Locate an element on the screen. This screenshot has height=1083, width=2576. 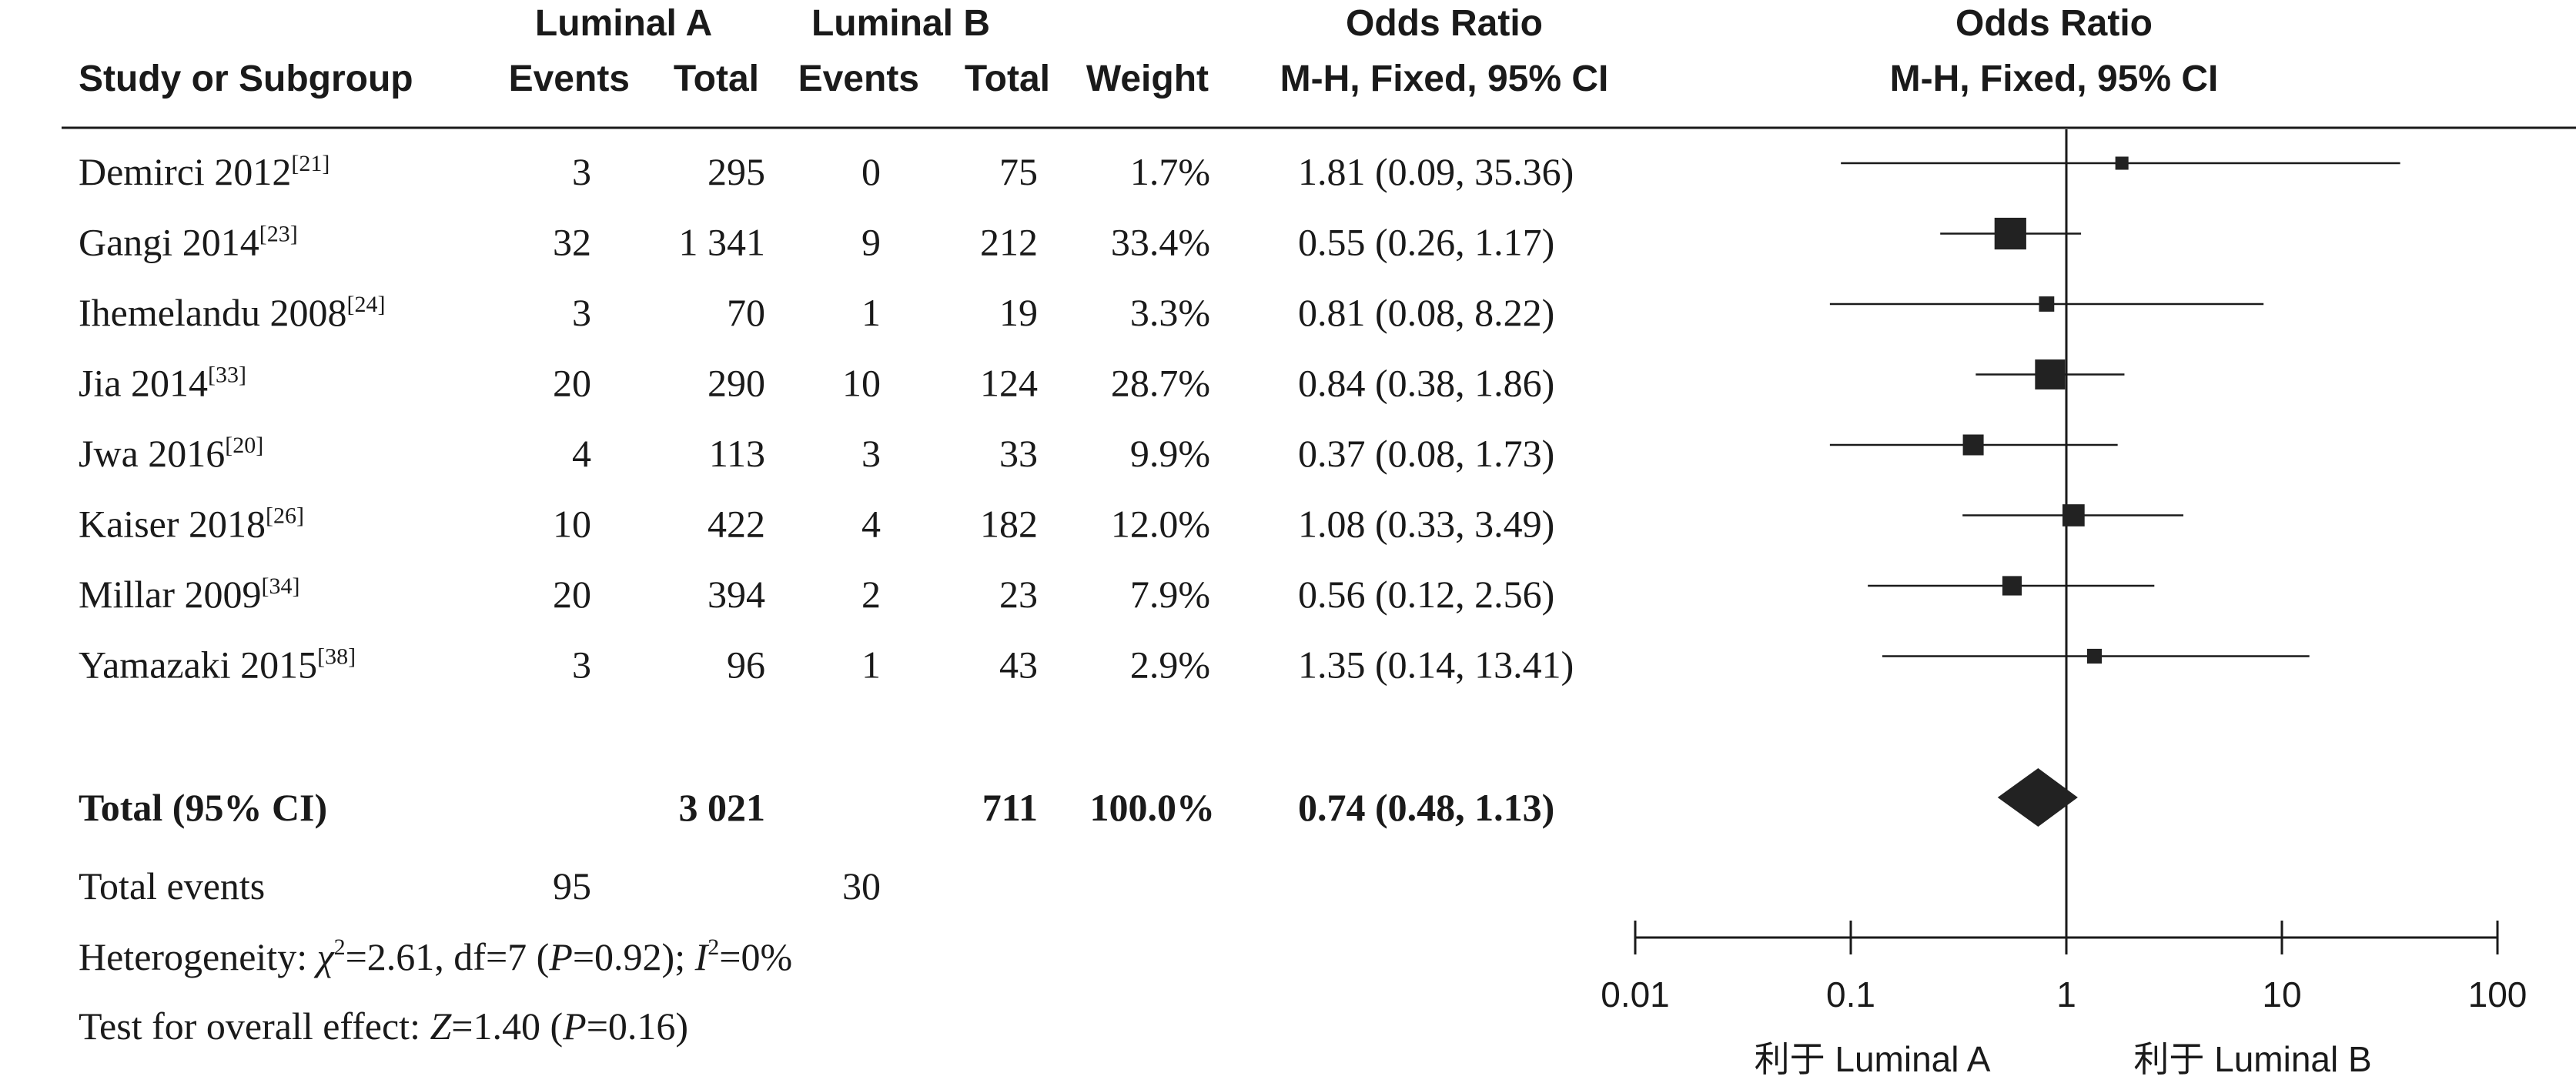
a-total-cell: 113 is located at coordinates (737, 453).